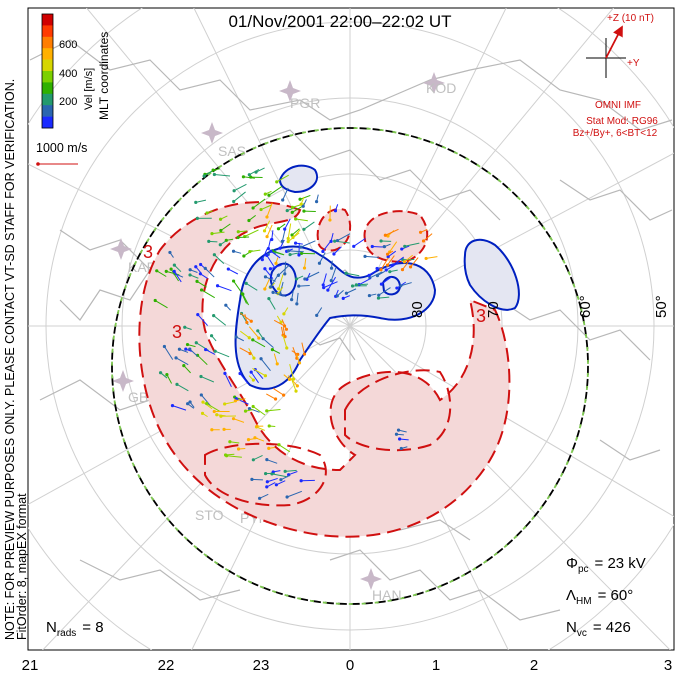  Describe the element at coordinates (177, 332) in the screenshot. I see `contour-label-2: 3` at that location.